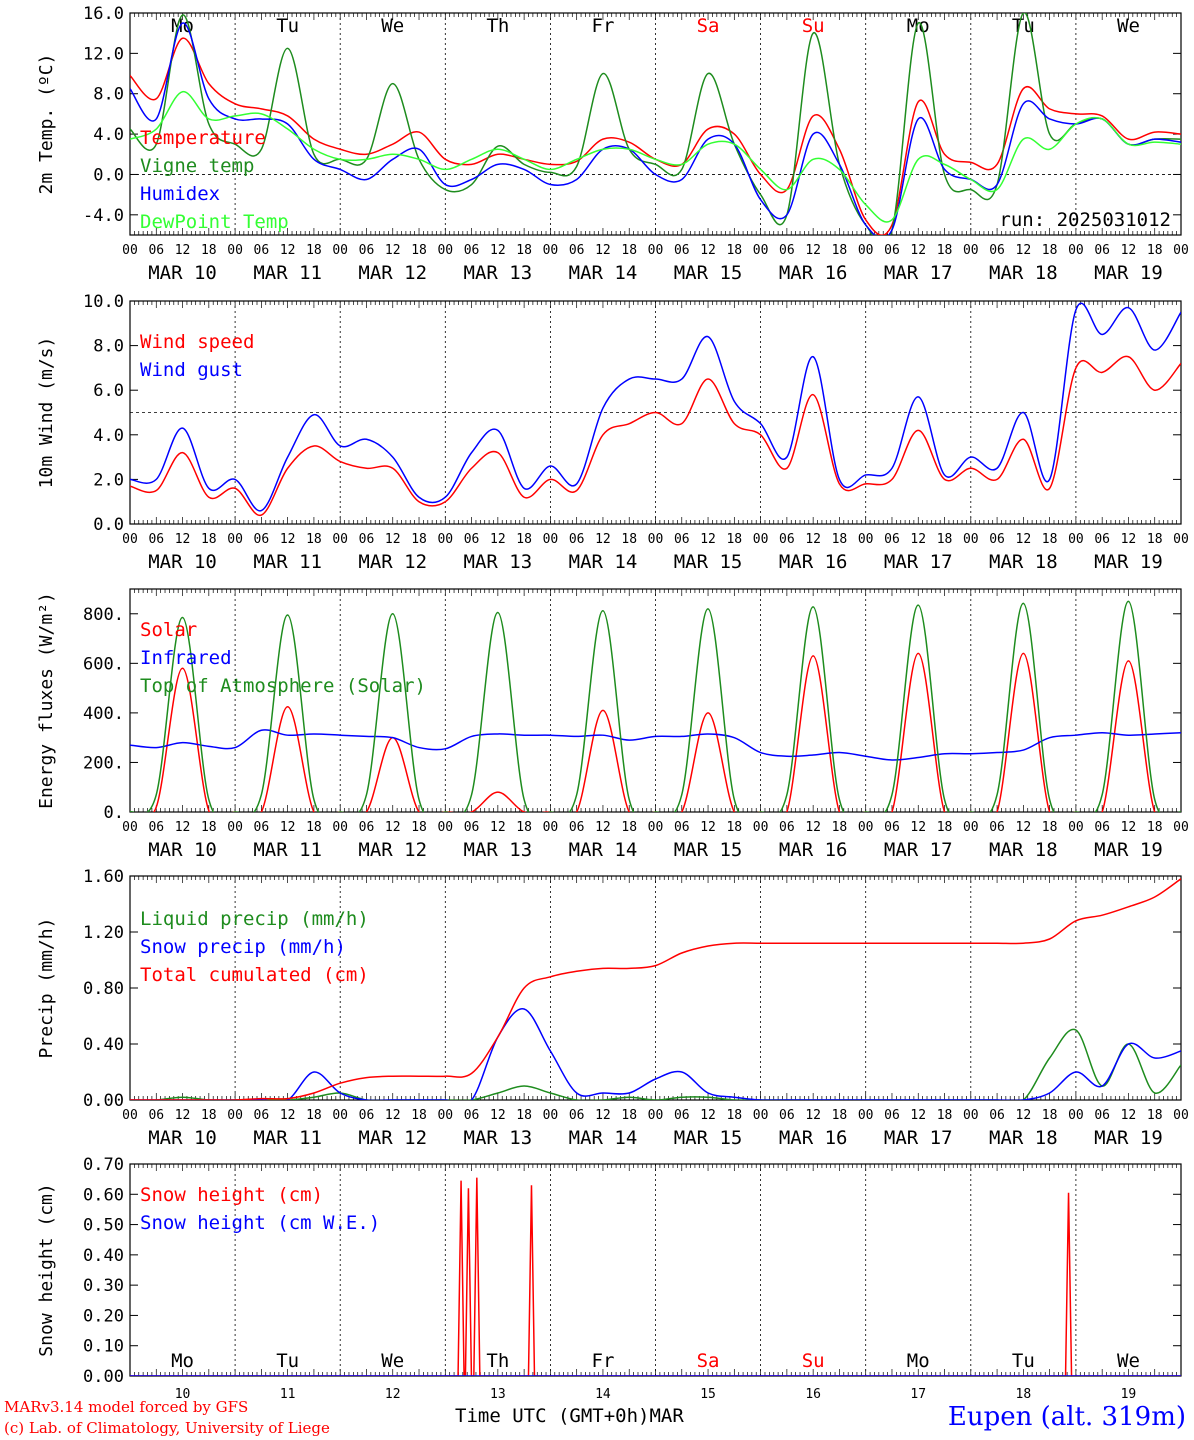 Image resolution: width=1194 pixels, height=1440 pixels. What do you see at coordinates (103, 54) in the screenshot?
I see `y-tick-label: 12.0` at bounding box center [103, 54].